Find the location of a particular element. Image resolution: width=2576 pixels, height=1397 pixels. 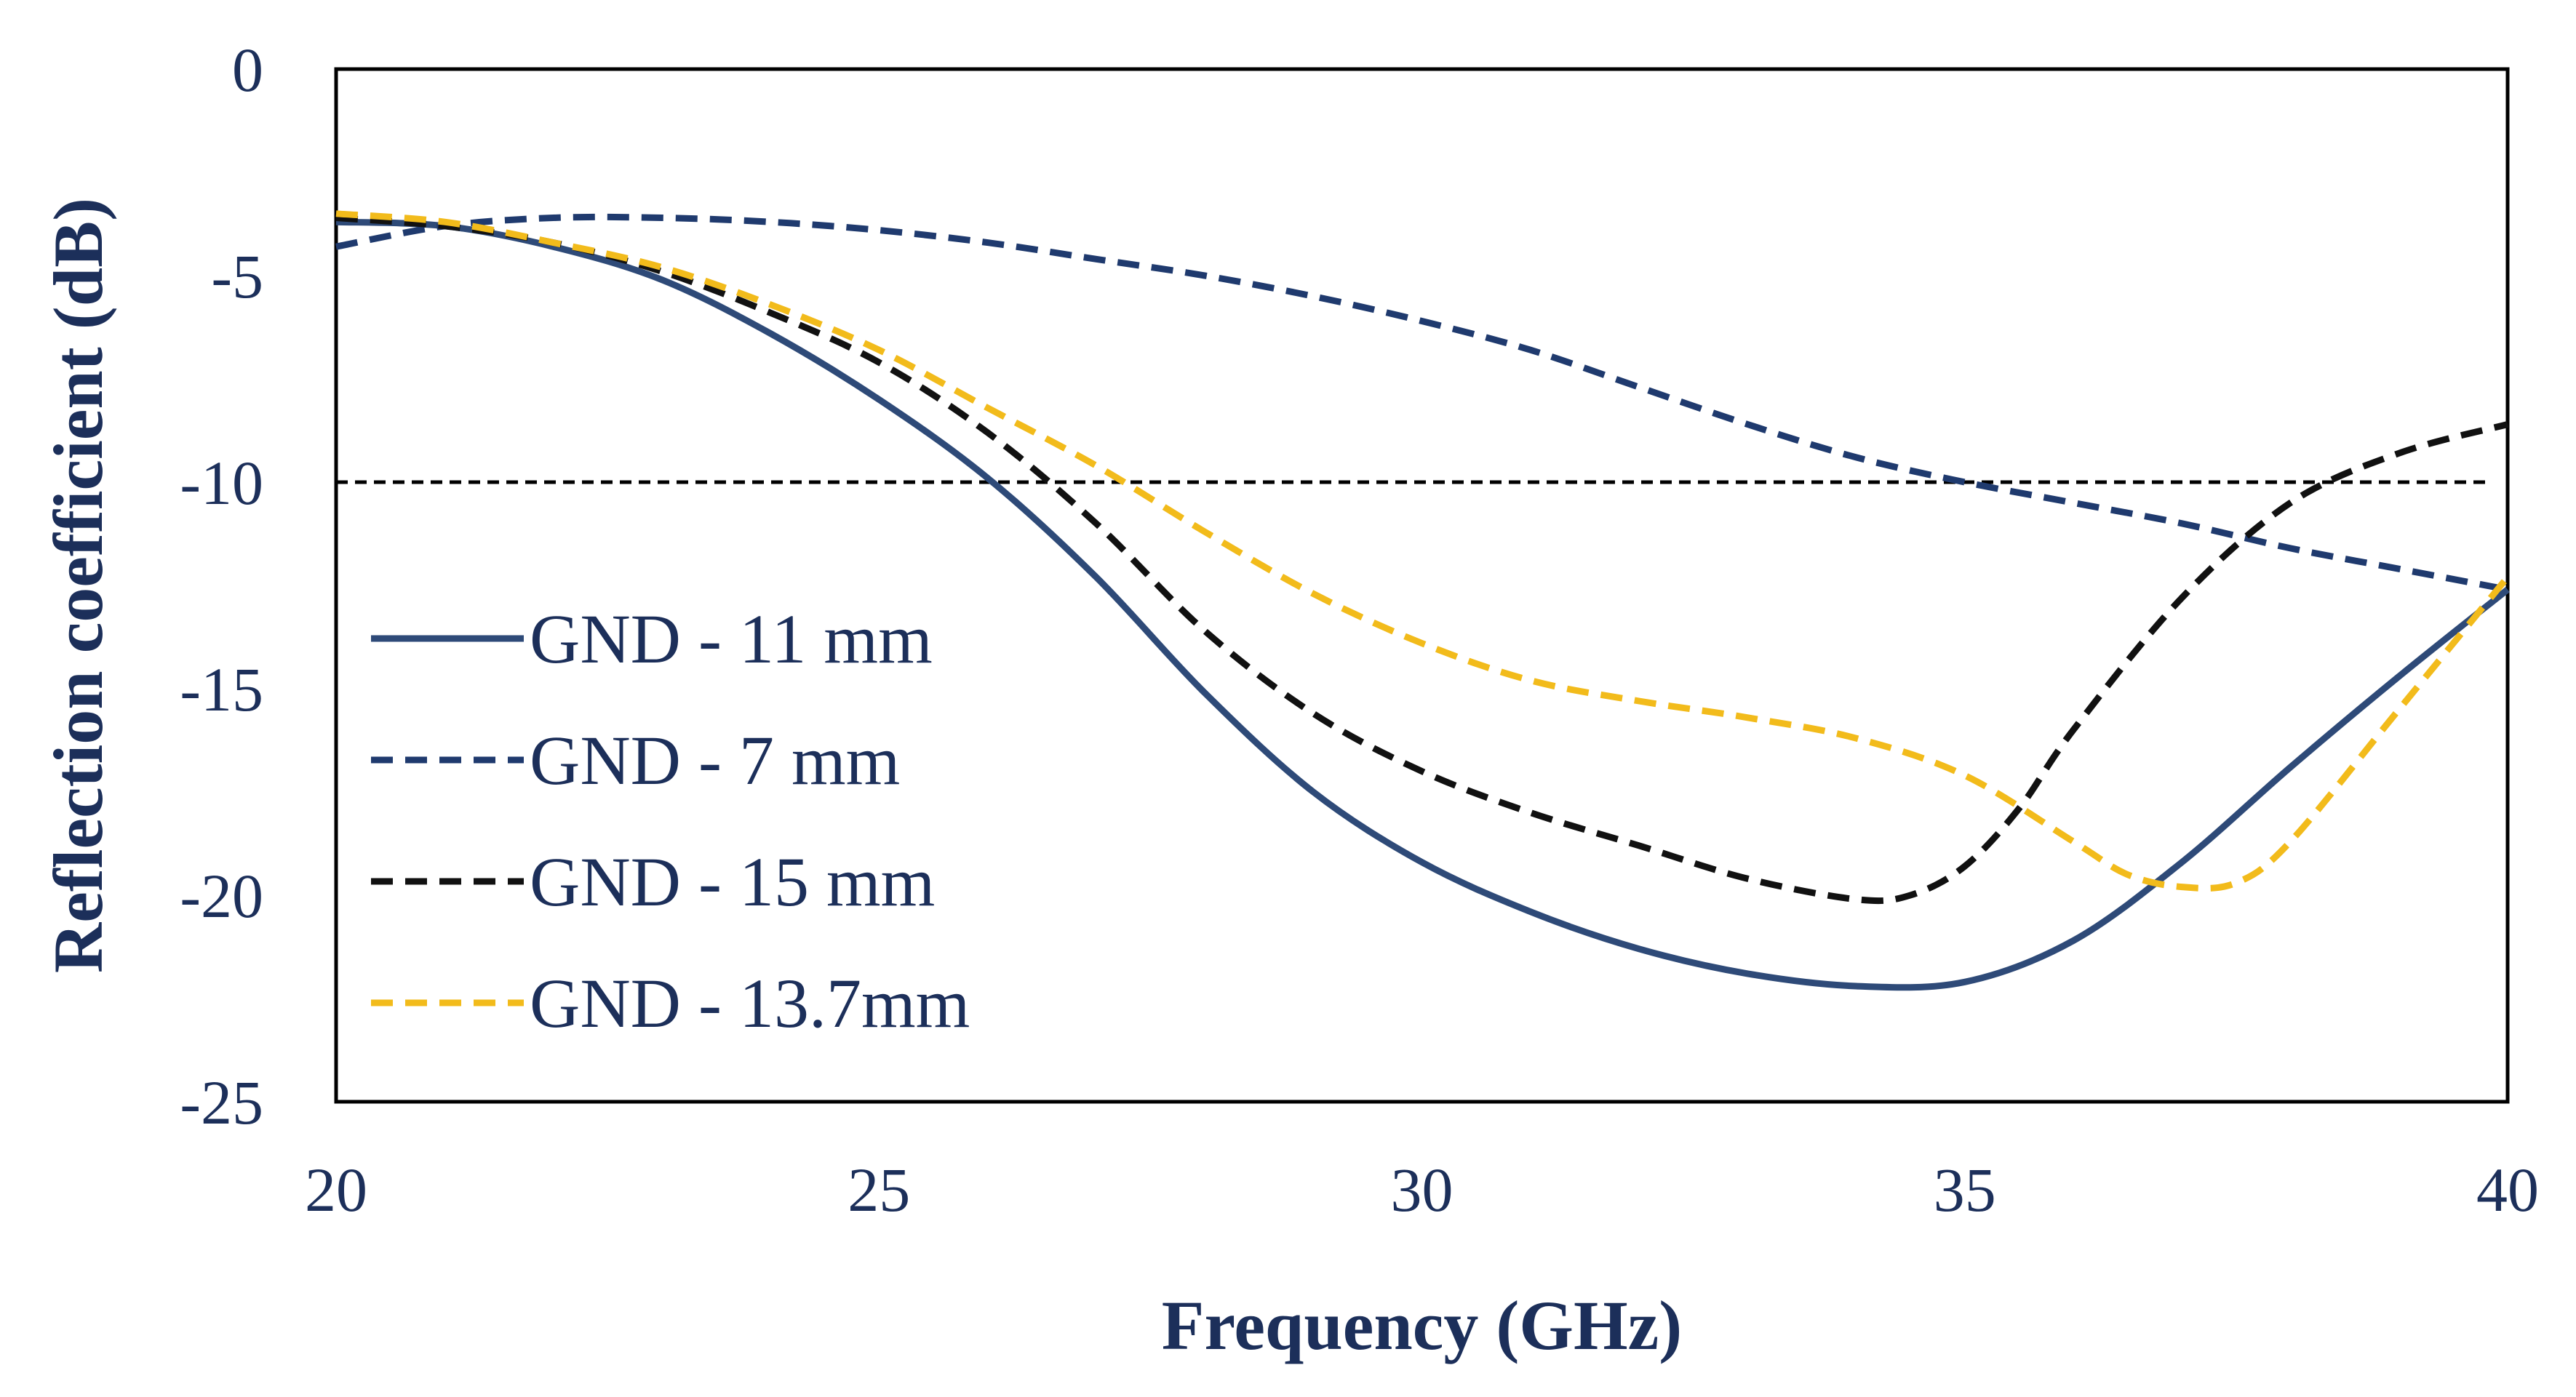

y-axis-title: Reflection coefficient (dB) is located at coordinates (78, 585).